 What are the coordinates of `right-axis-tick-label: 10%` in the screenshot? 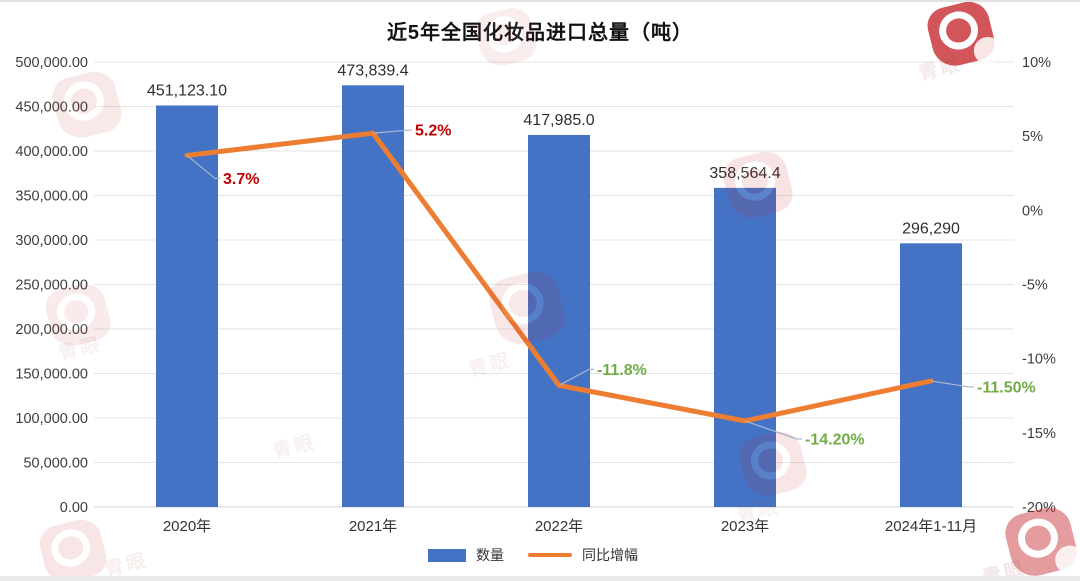 It's located at (1036, 63).